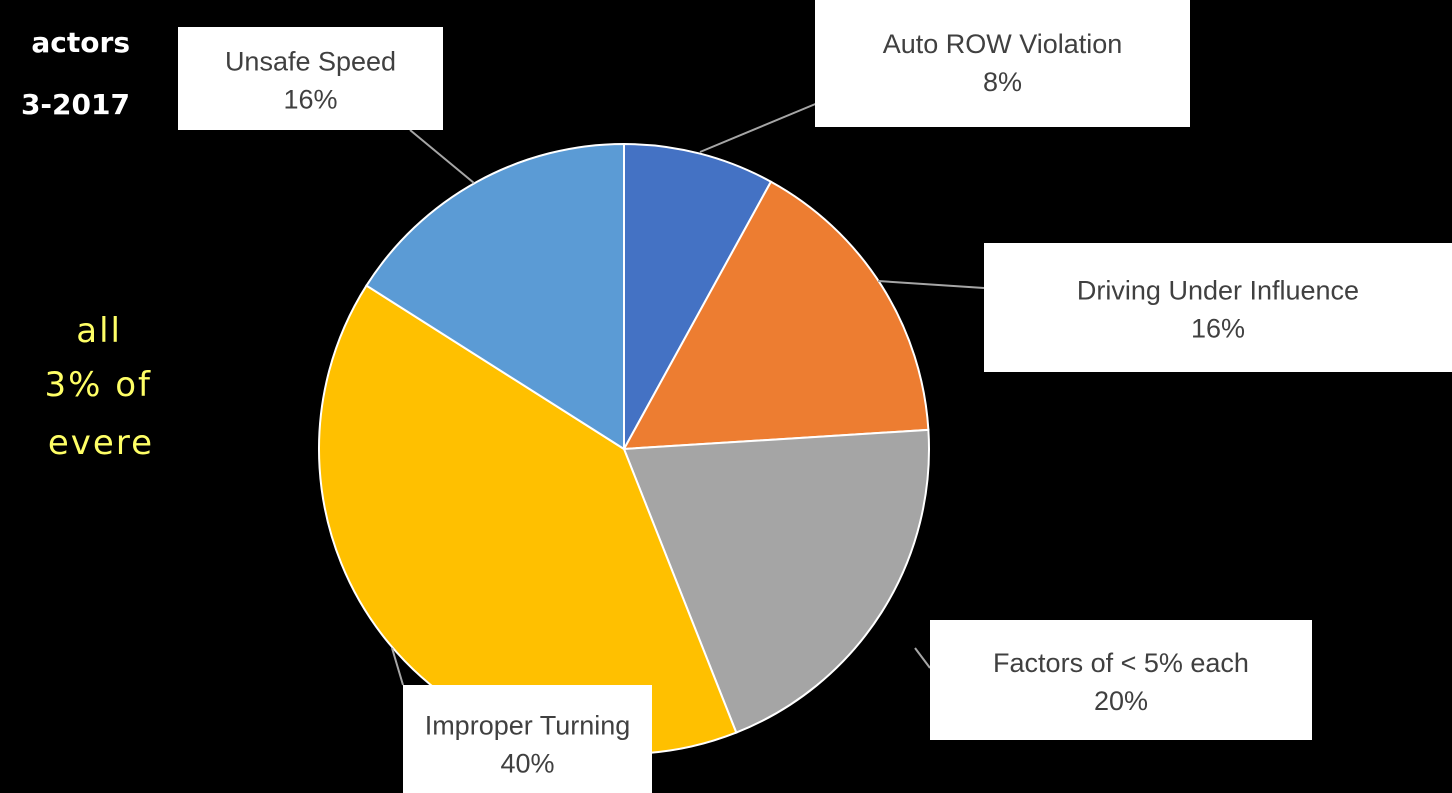 Image resolution: width=1452 pixels, height=793 pixels. What do you see at coordinates (1002, 82) in the screenshot?
I see `data-label-value: 8%` at bounding box center [1002, 82].